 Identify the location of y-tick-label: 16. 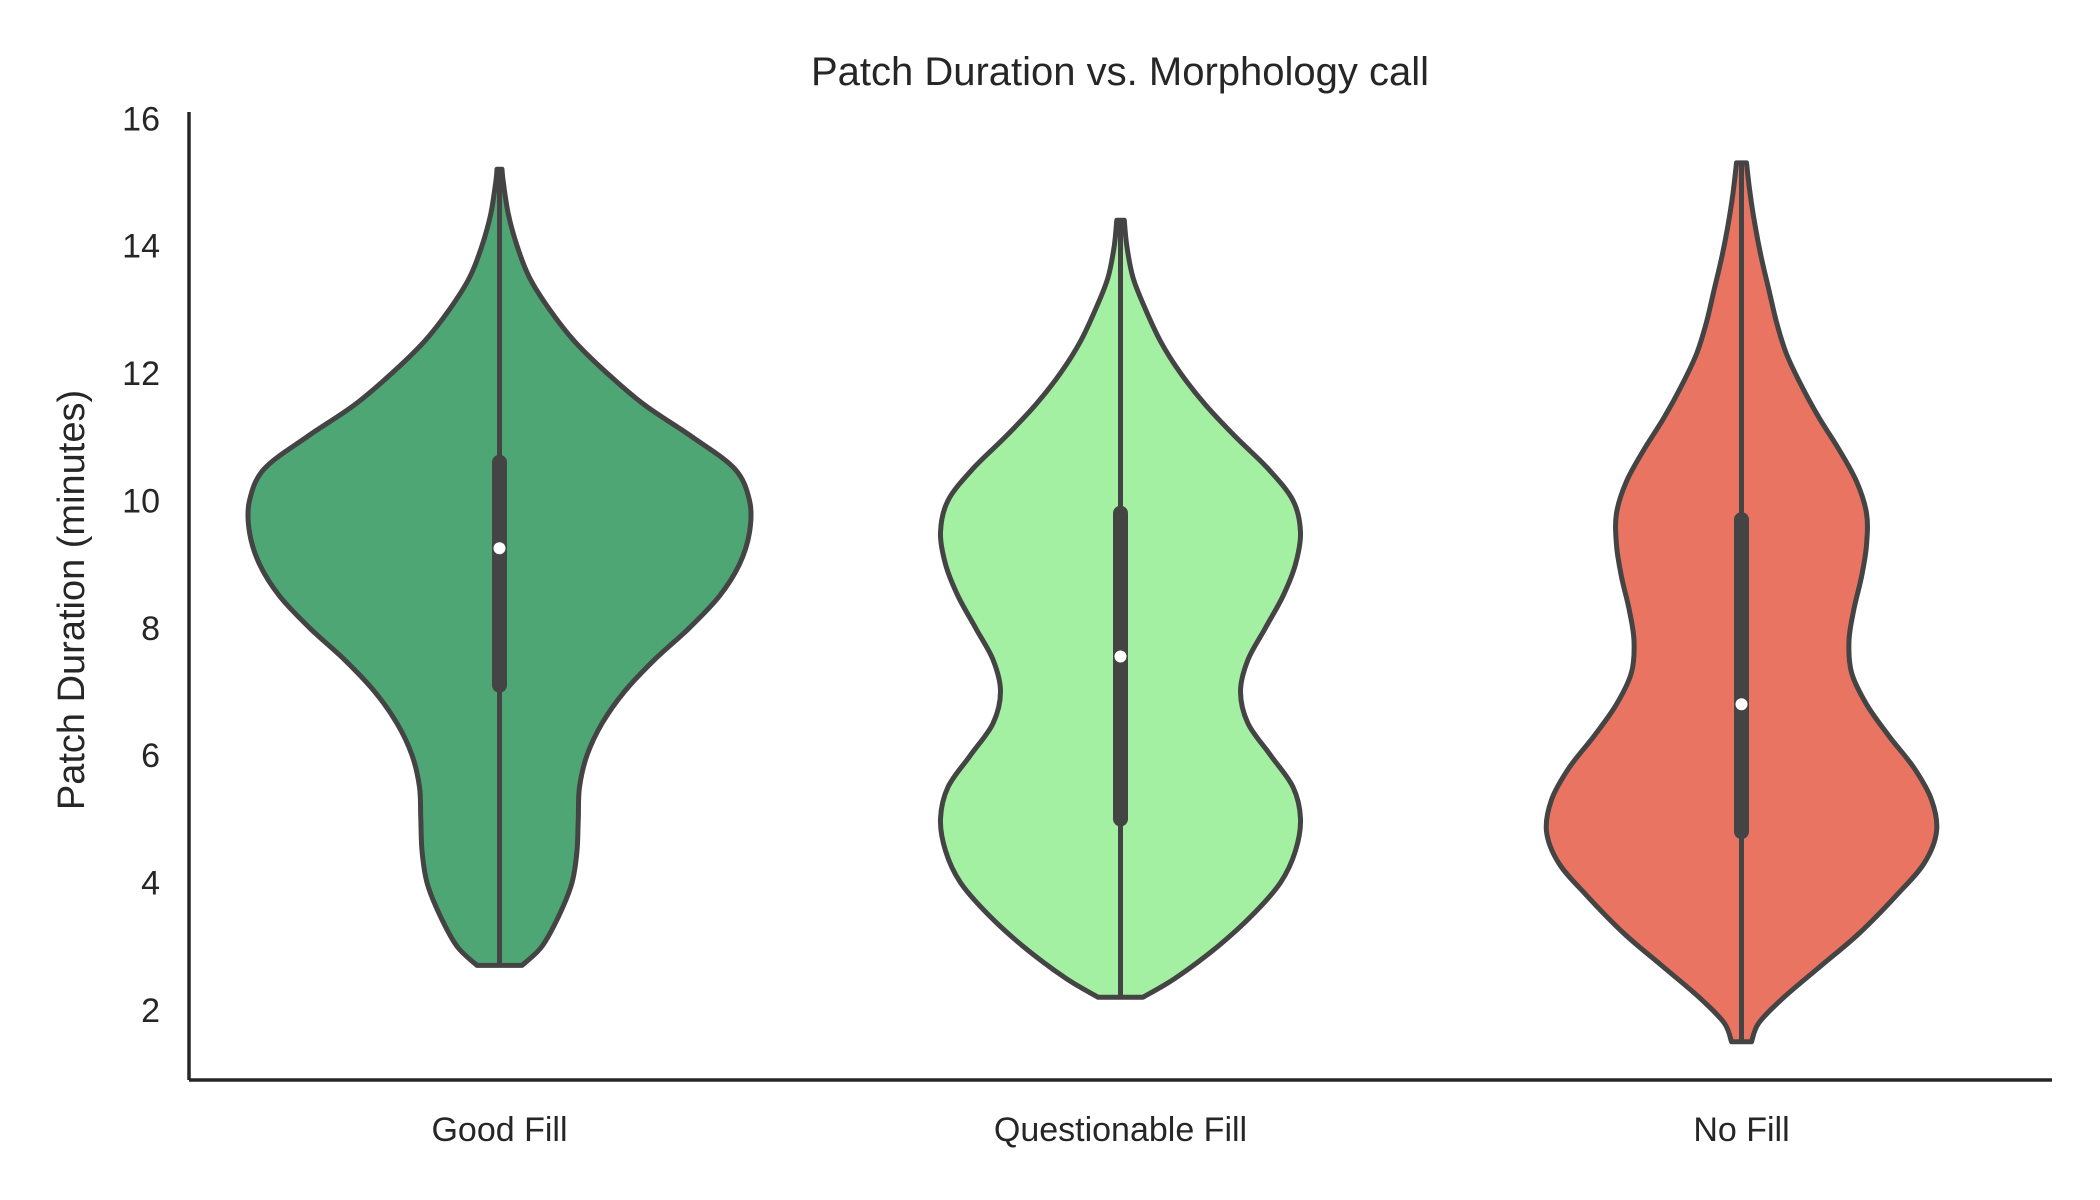
(141, 119).